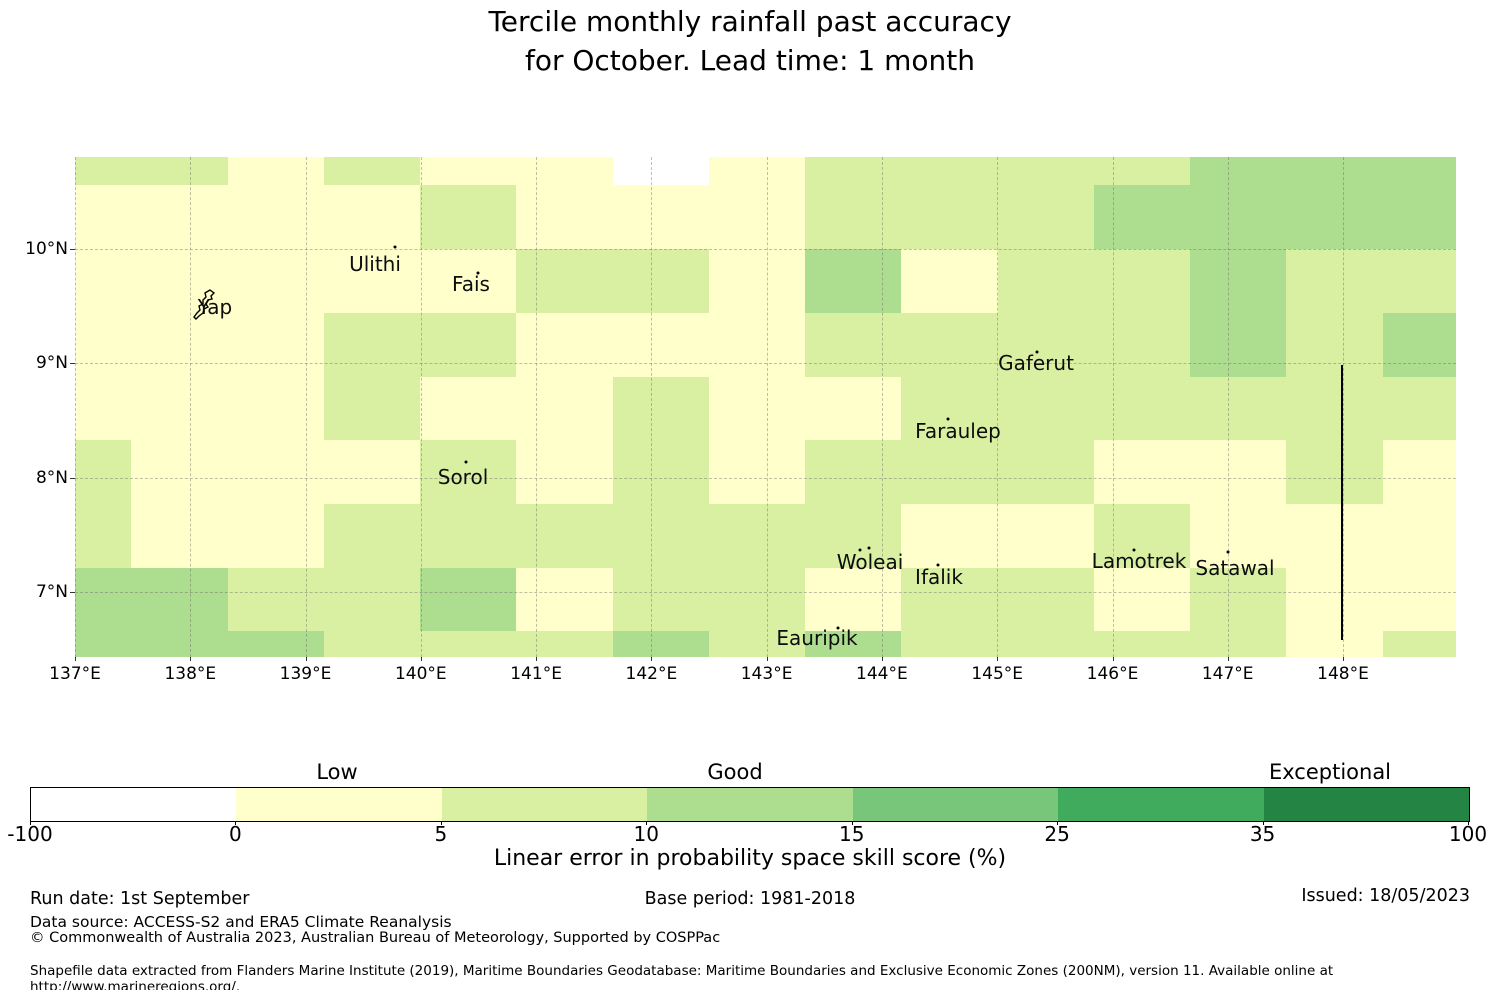 The height and width of the screenshot is (990, 1500). Describe the element at coordinates (765, 249) in the screenshot. I see `latitude-gridline` at that location.